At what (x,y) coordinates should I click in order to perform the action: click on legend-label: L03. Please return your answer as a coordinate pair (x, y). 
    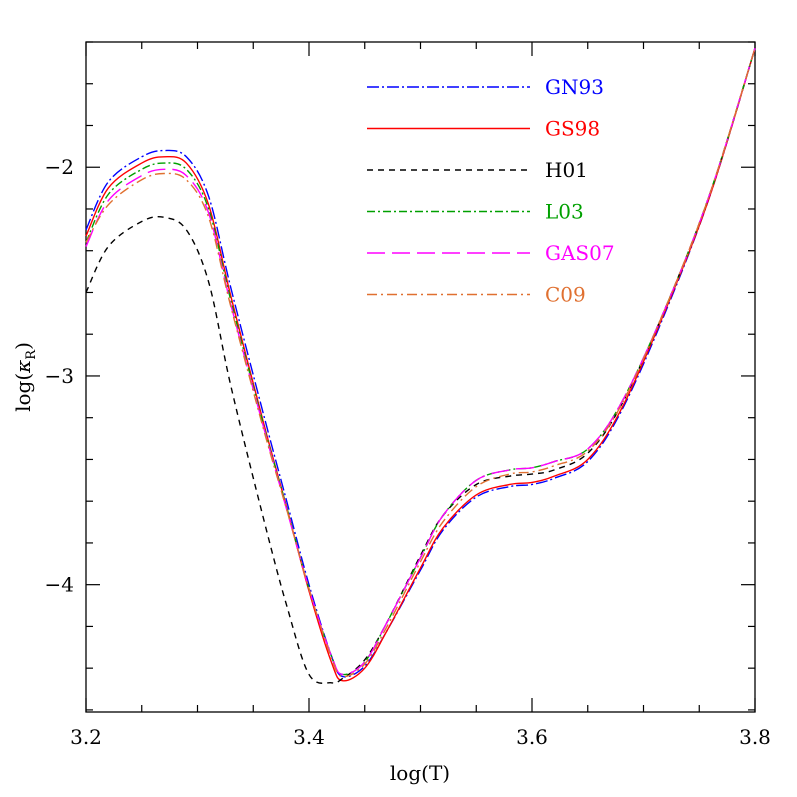
    Looking at the image, I should click on (564, 212).